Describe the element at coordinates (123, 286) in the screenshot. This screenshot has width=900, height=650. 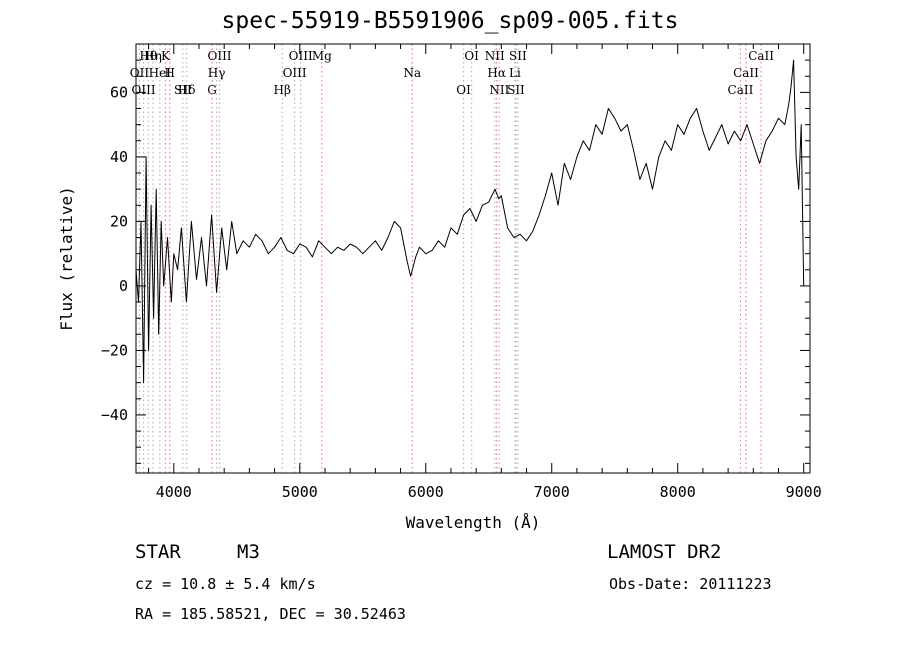
I see `y-tick-label-2: 0` at that location.